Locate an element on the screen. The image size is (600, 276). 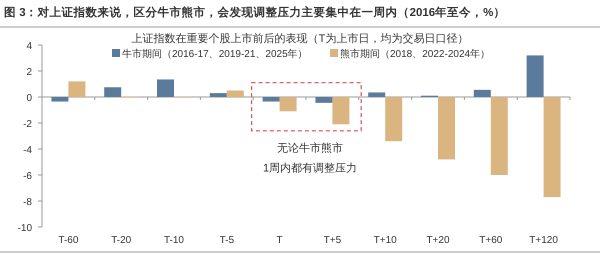
x-tick-label: T+60 is located at coordinates (491, 240).